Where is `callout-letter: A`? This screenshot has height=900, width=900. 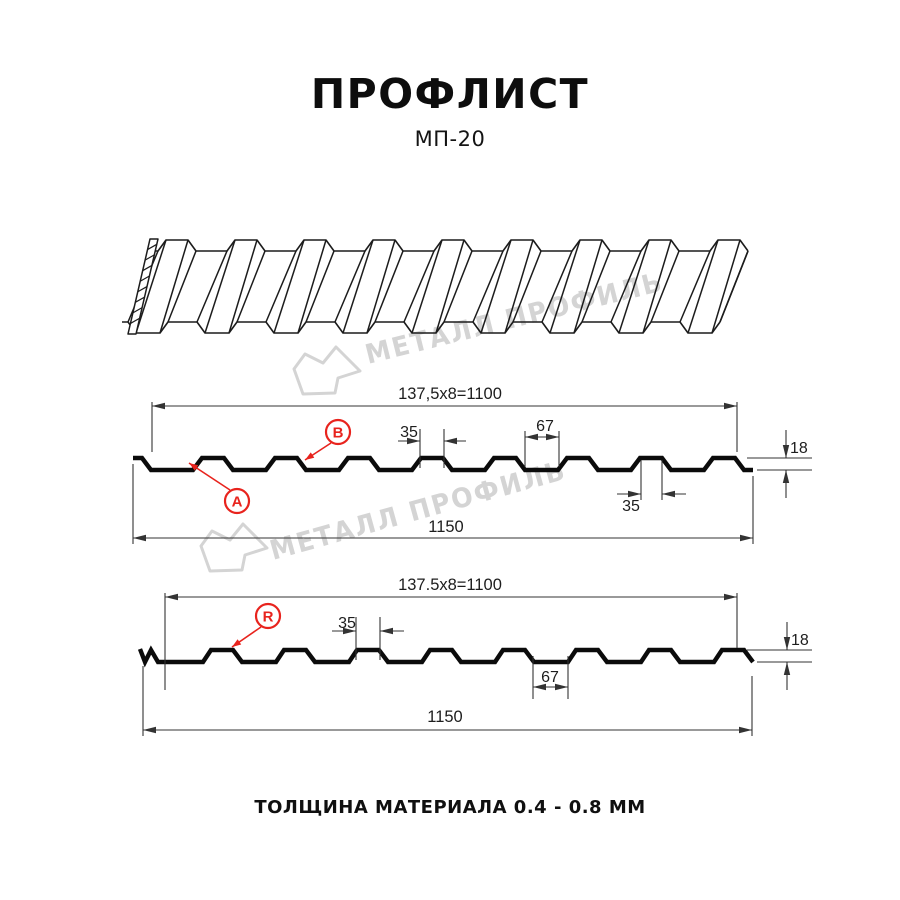 callout-letter: A is located at coordinates (237, 502).